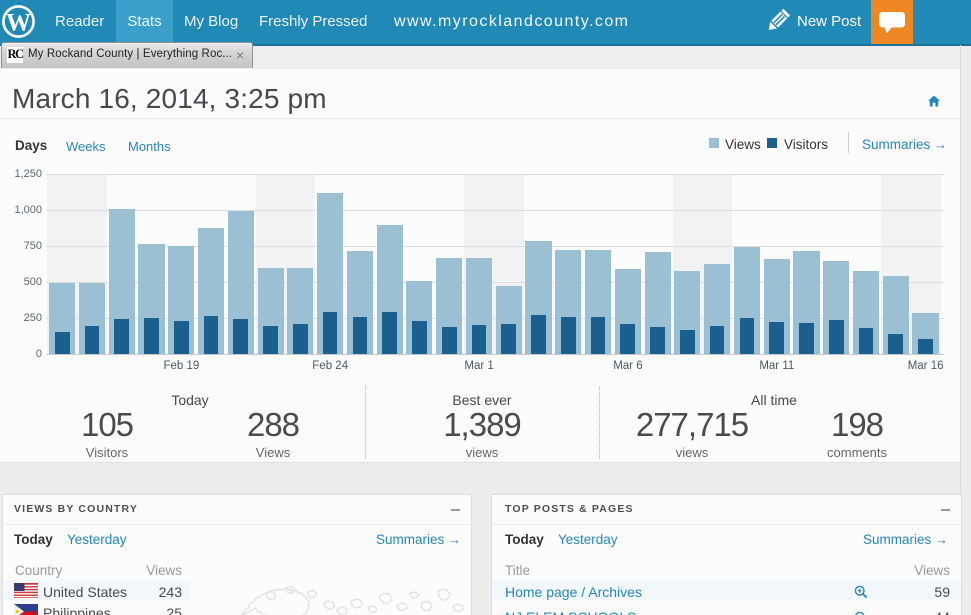 This screenshot has width=971, height=615. Describe the element at coordinates (18, 22) in the screenshot. I see `svg-text: W` at that location.